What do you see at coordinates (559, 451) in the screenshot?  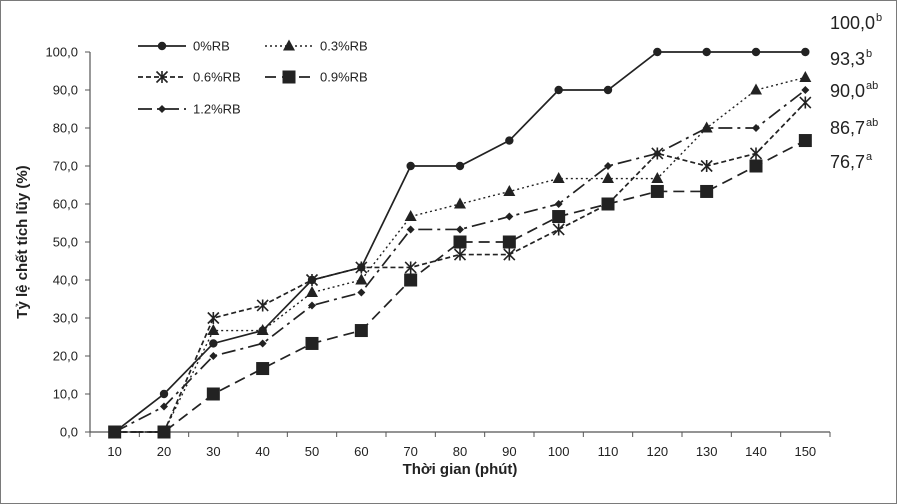 I see `x-tick-label: 100` at bounding box center [559, 451].